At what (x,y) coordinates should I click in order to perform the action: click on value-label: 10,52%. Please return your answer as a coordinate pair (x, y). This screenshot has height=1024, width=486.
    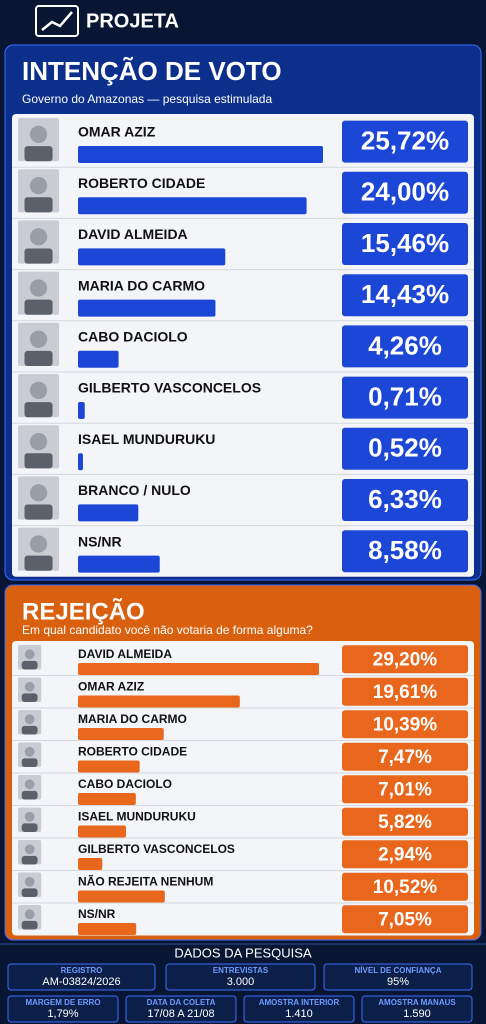
    Looking at the image, I should click on (405, 887).